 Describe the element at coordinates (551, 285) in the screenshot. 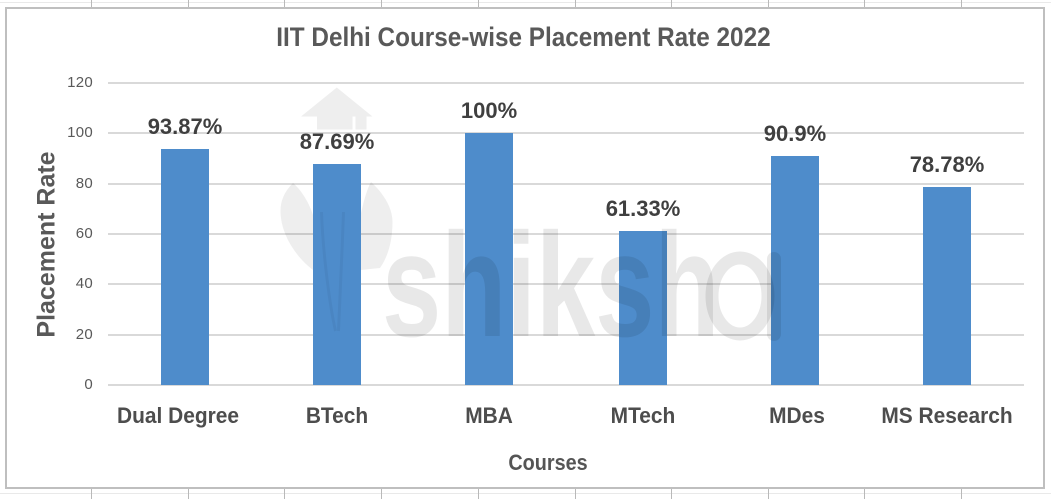

I see `svg-text: shiksh` at that location.